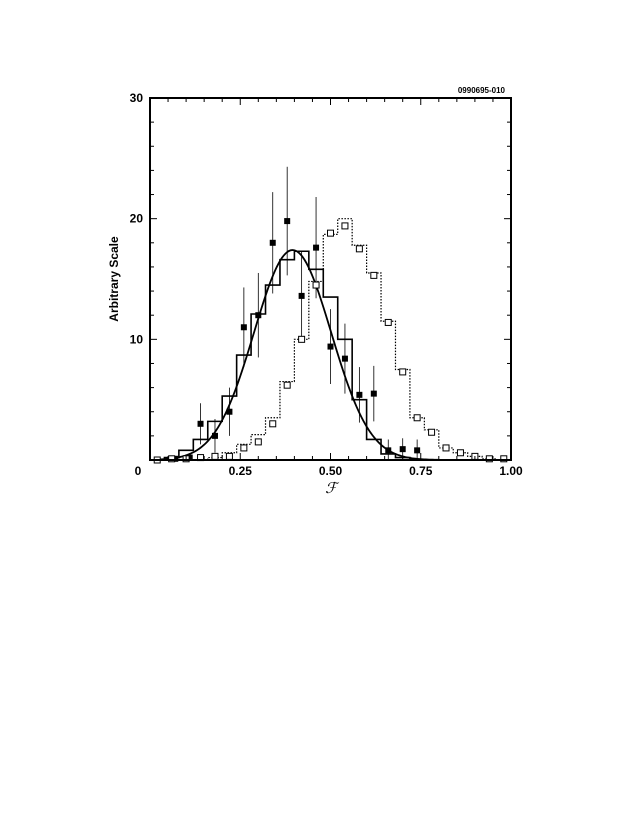 The height and width of the screenshot is (830, 642). What do you see at coordinates (137, 219) in the screenshot?
I see `y-tick-label: 20` at bounding box center [137, 219].